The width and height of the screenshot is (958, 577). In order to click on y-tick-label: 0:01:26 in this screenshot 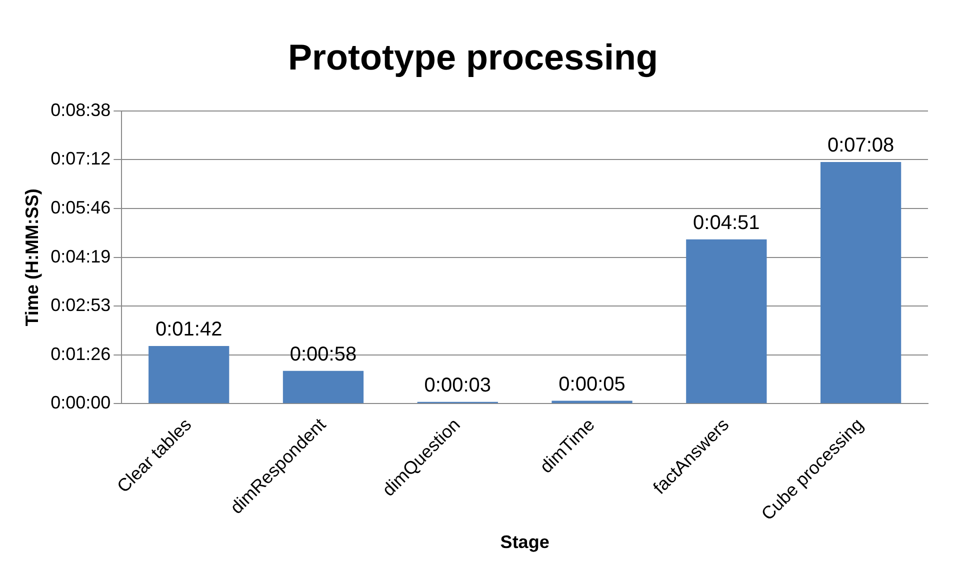, I will do `click(80, 354)`.